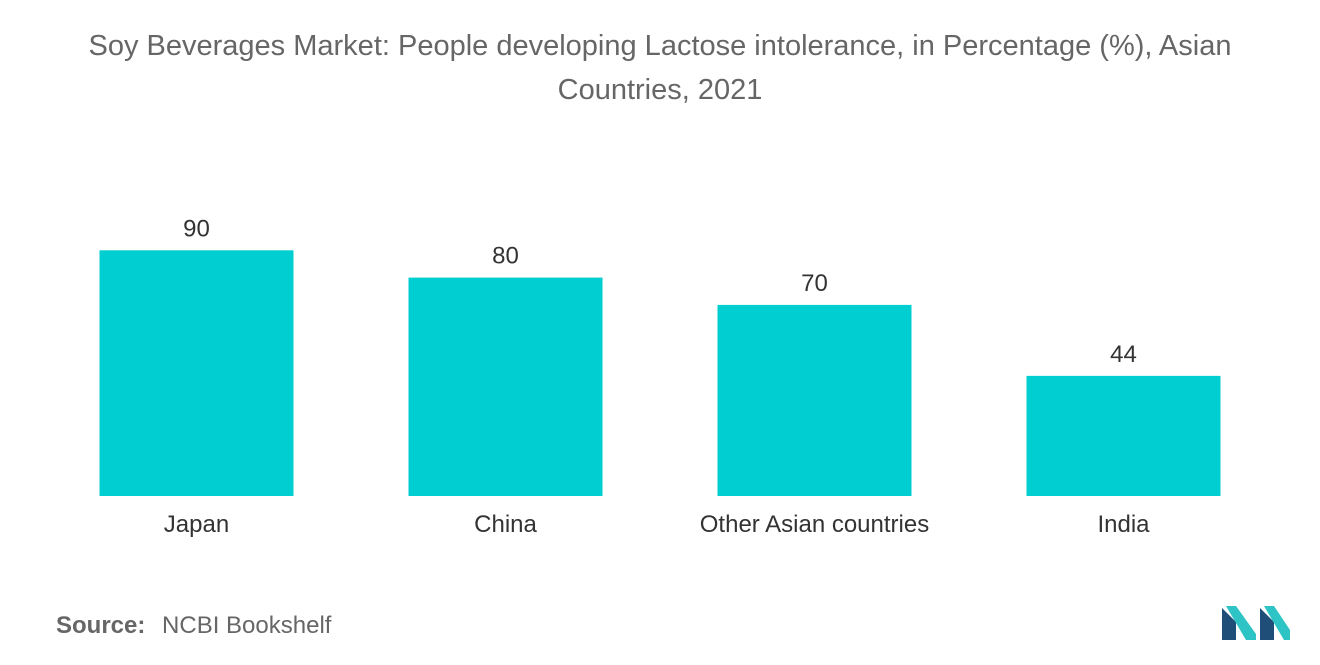 This screenshot has height=665, width=1320. Describe the element at coordinates (505, 256) in the screenshot. I see `value-label-china: 80` at that location.